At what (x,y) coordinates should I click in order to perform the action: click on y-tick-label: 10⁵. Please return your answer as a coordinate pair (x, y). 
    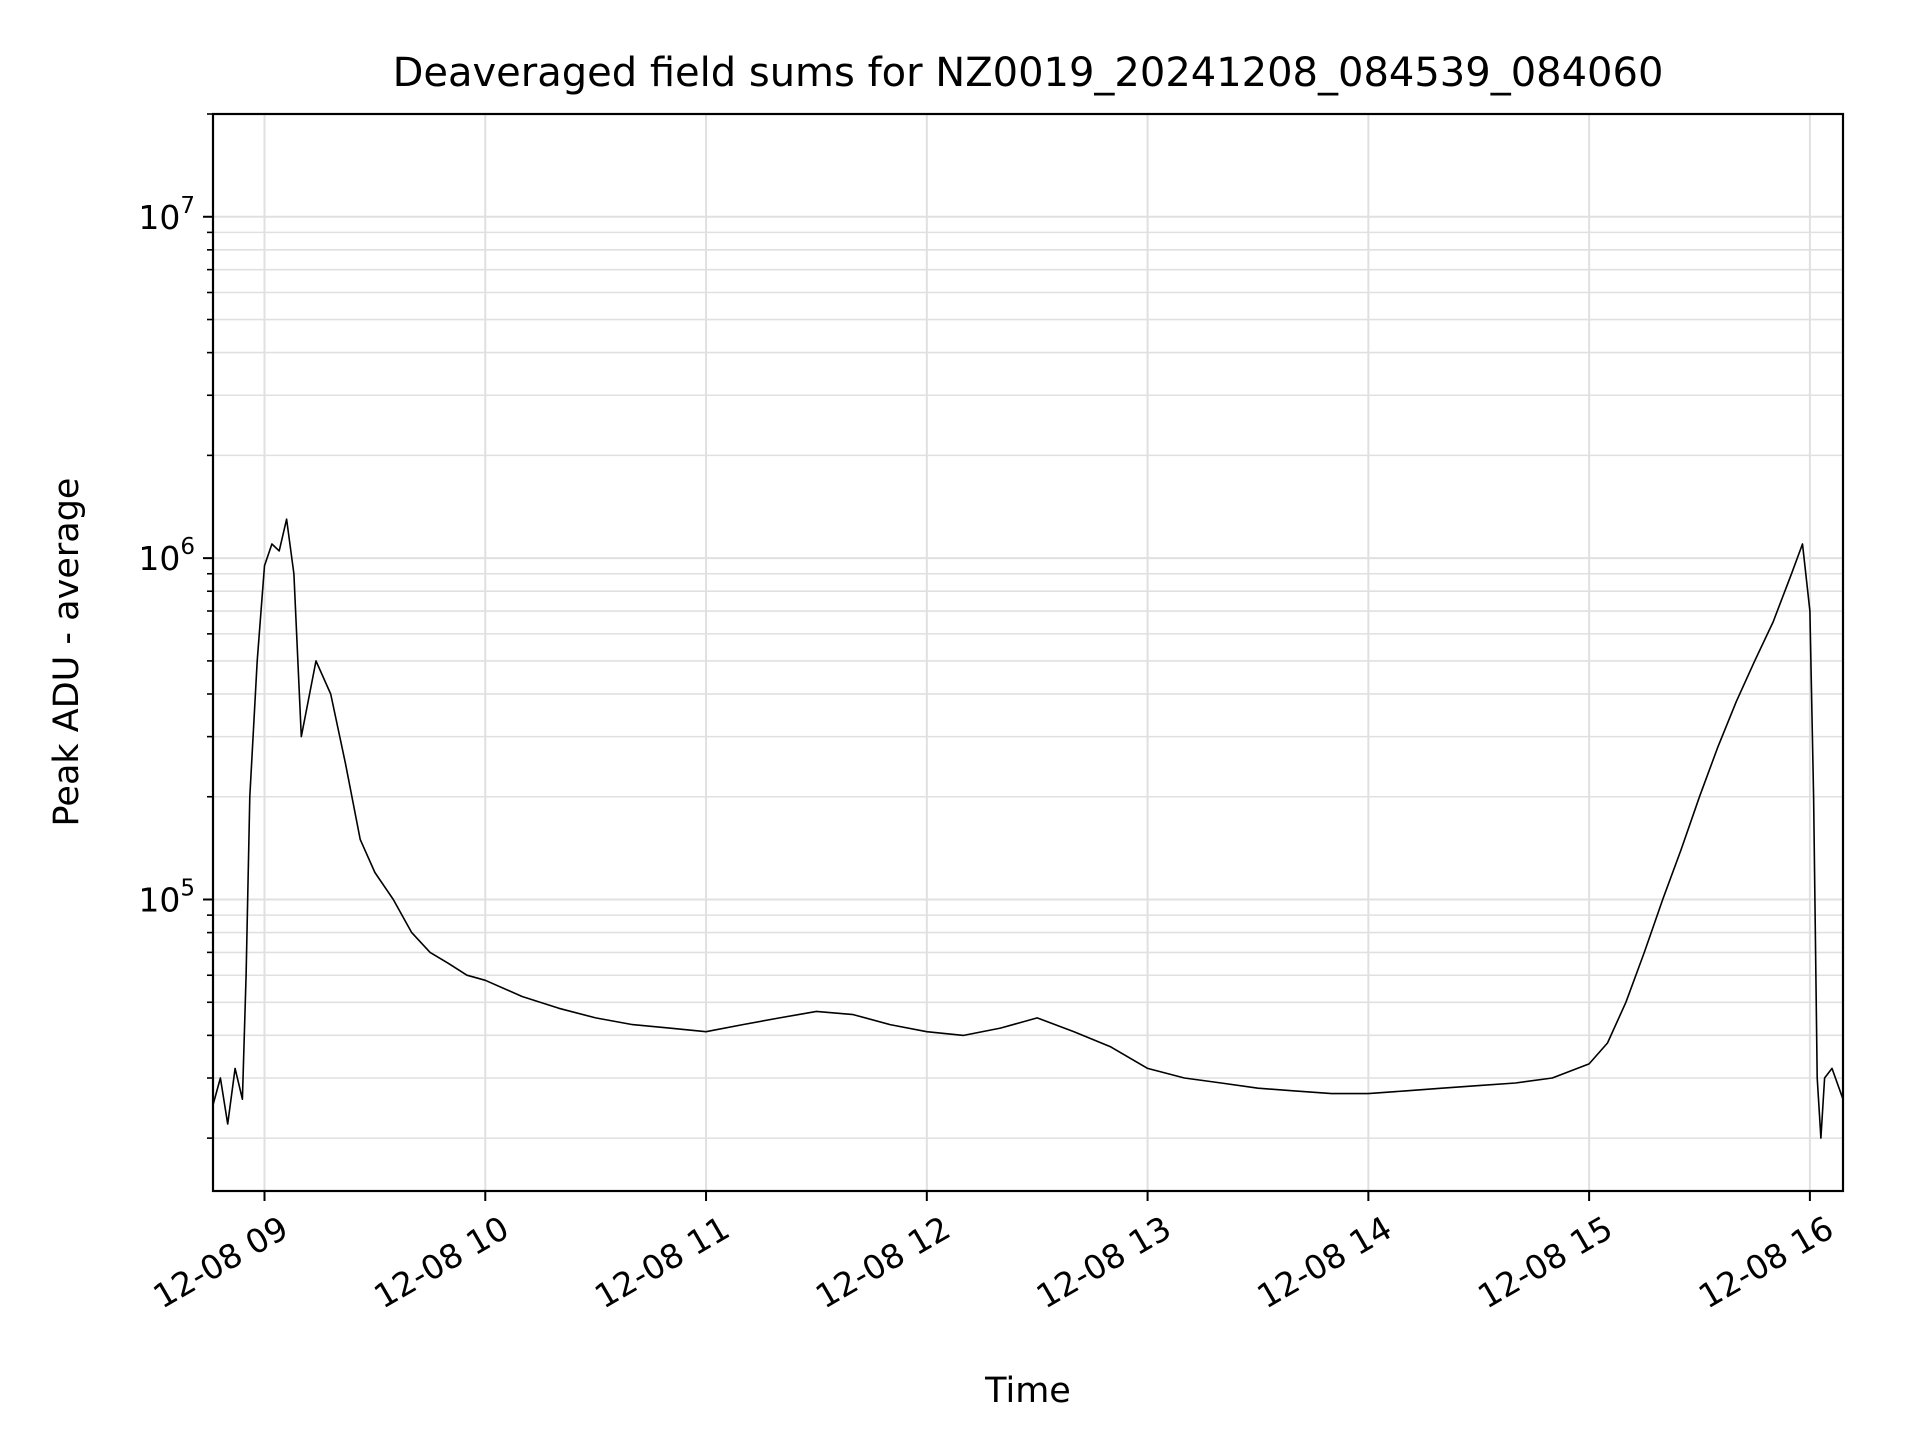
    Looking at the image, I should click on (166, 898).